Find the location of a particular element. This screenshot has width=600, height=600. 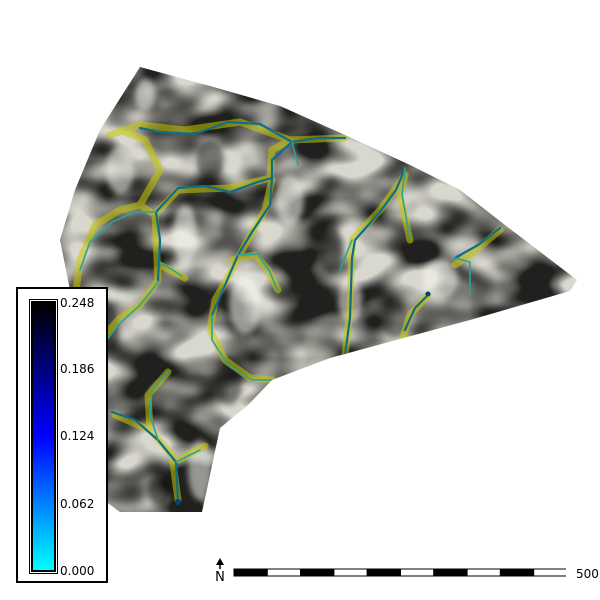

color-legend: 0.248 0.186 0.124 0.062 0.000 is located at coordinates (62, 435).